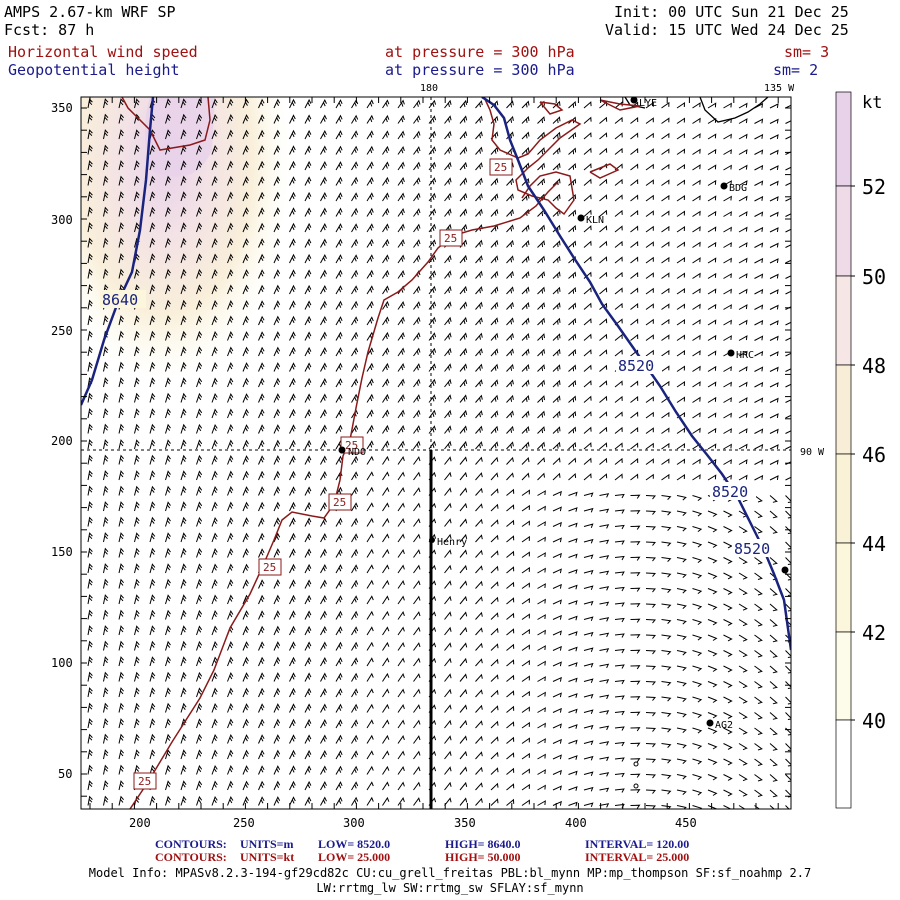 The image size is (900, 900). Describe the element at coordinates (686, 823) in the screenshot. I see `x-tick-450: 450` at that location.